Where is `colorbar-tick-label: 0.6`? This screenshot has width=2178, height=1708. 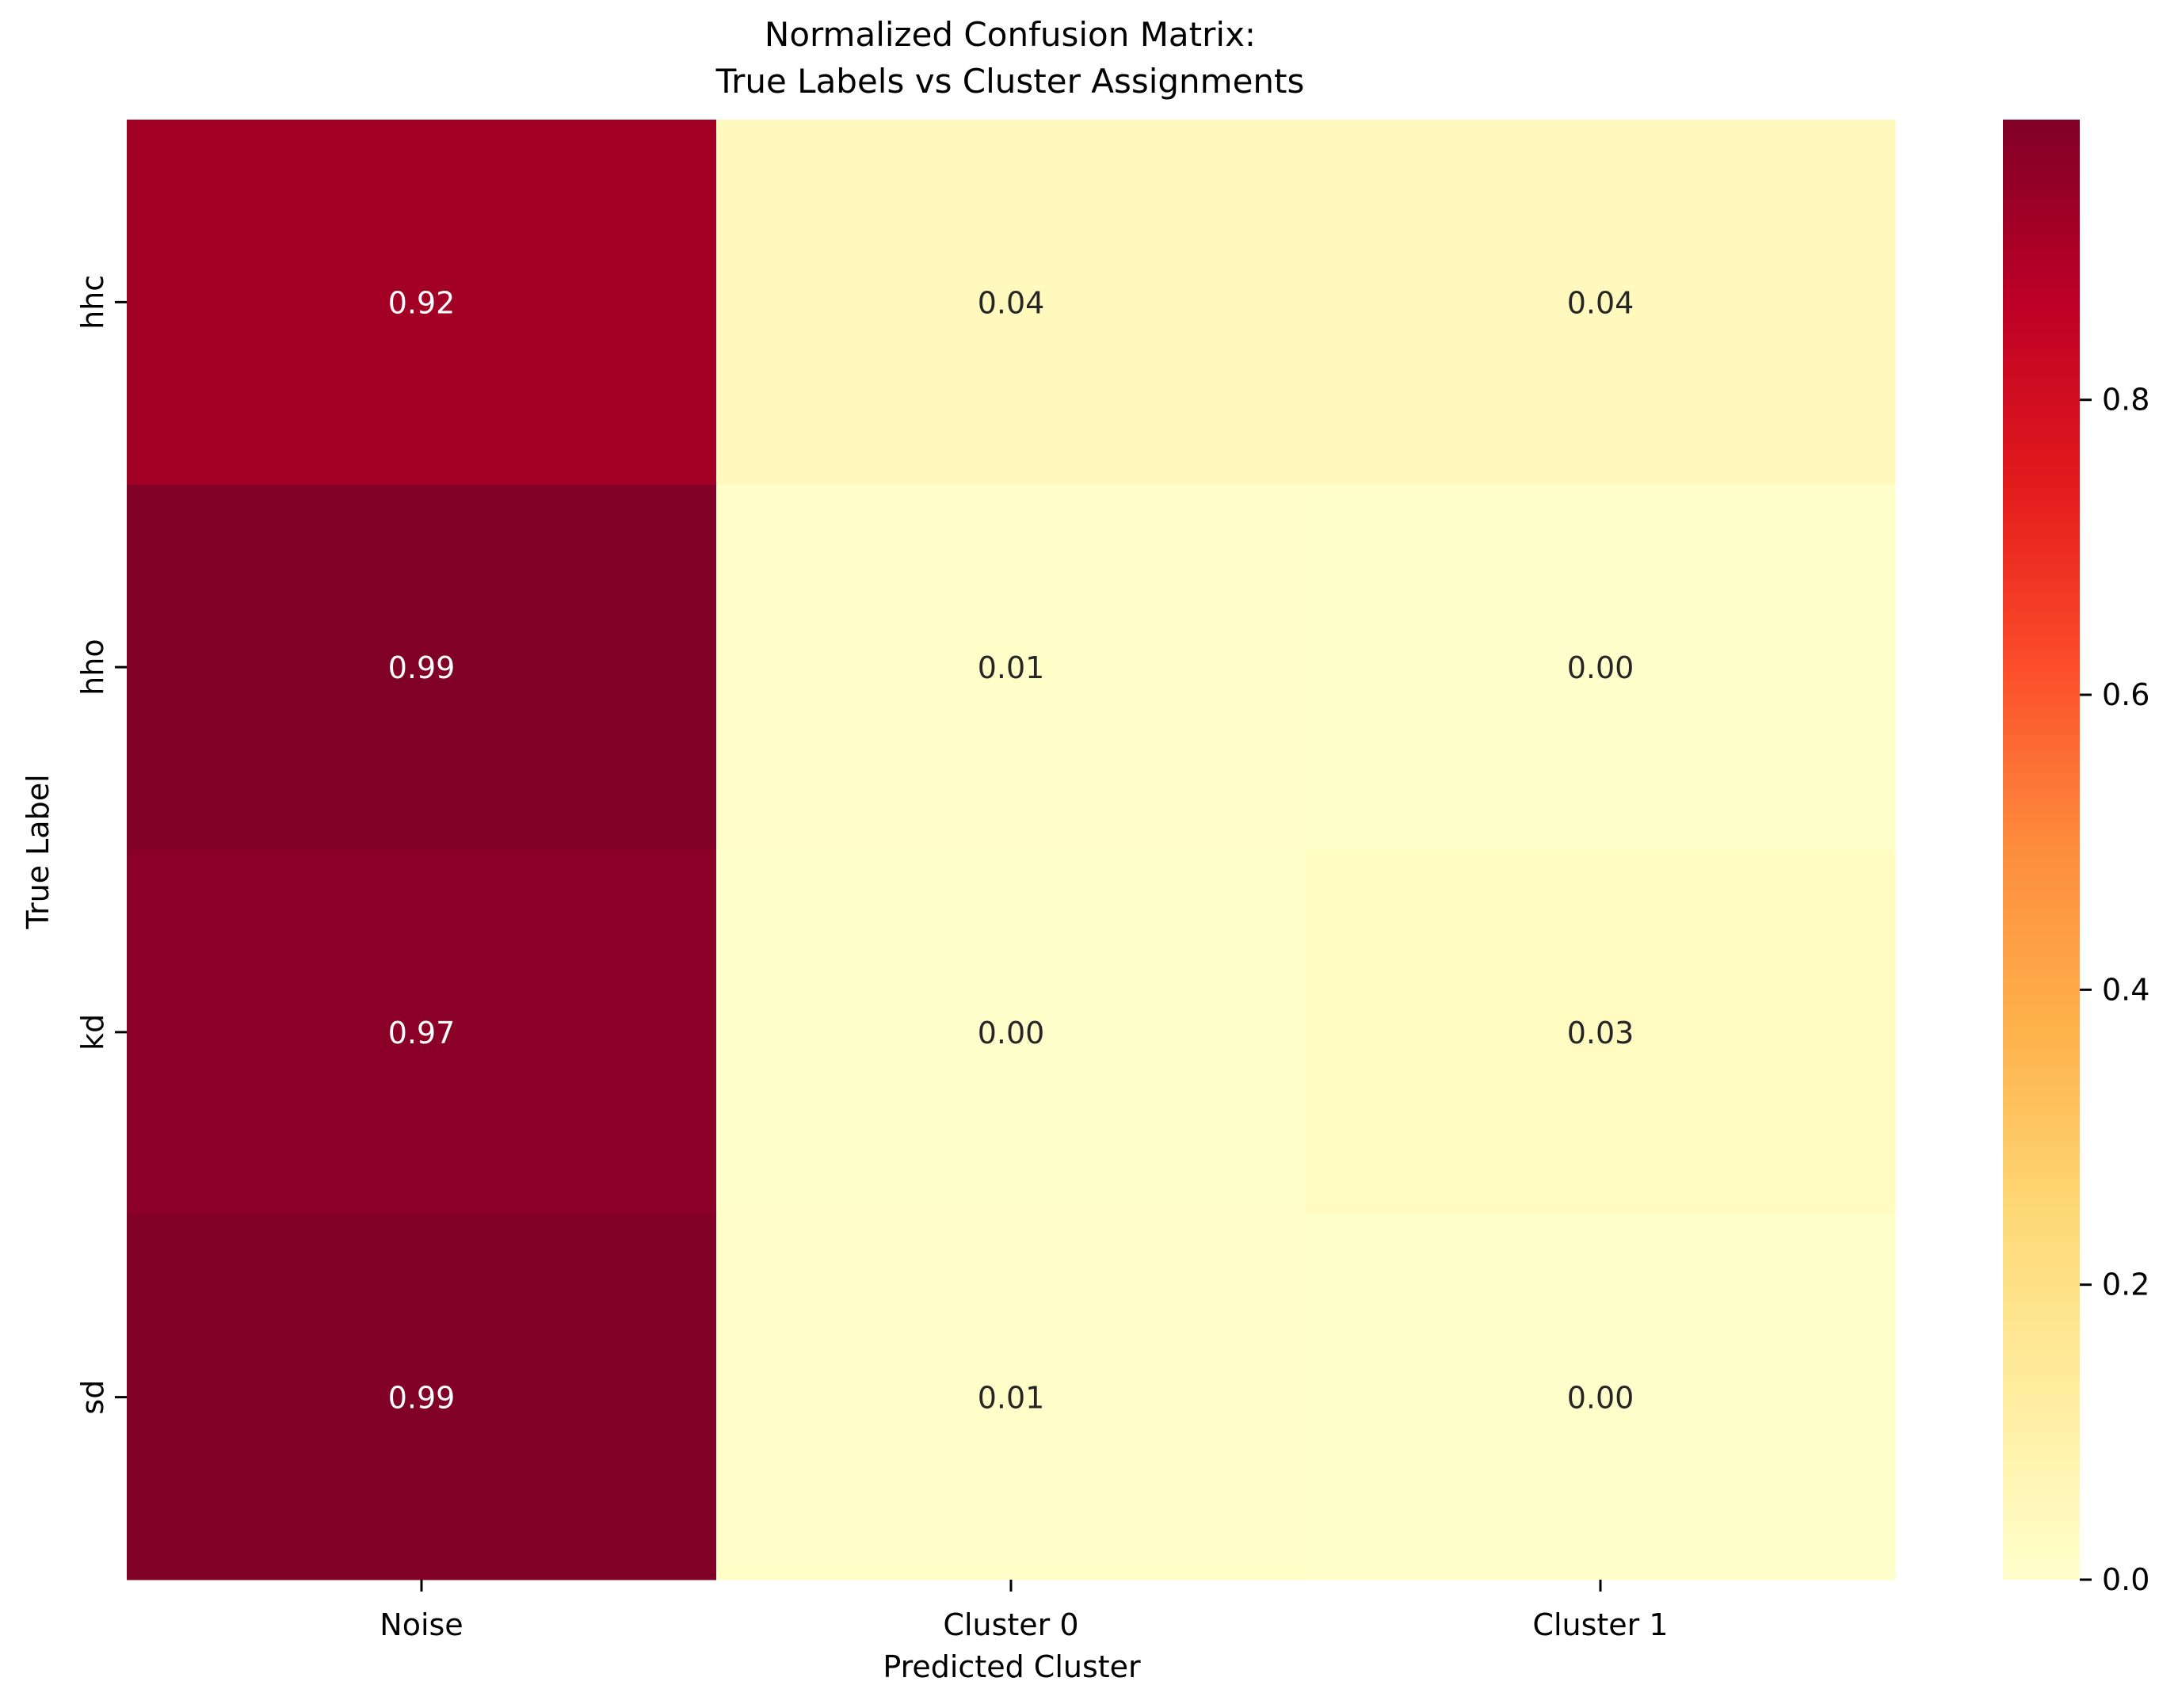
colorbar-tick-label: 0.6 is located at coordinates (2125, 694).